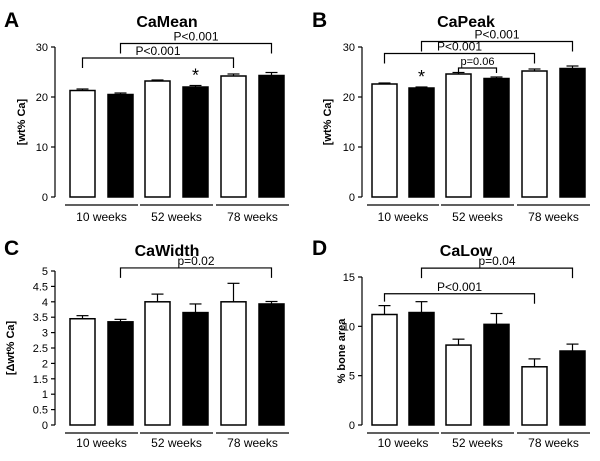 The height and width of the screenshot is (461, 600). Describe the element at coordinates (421, 77) in the screenshot. I see `panel-b-star: *` at that location.